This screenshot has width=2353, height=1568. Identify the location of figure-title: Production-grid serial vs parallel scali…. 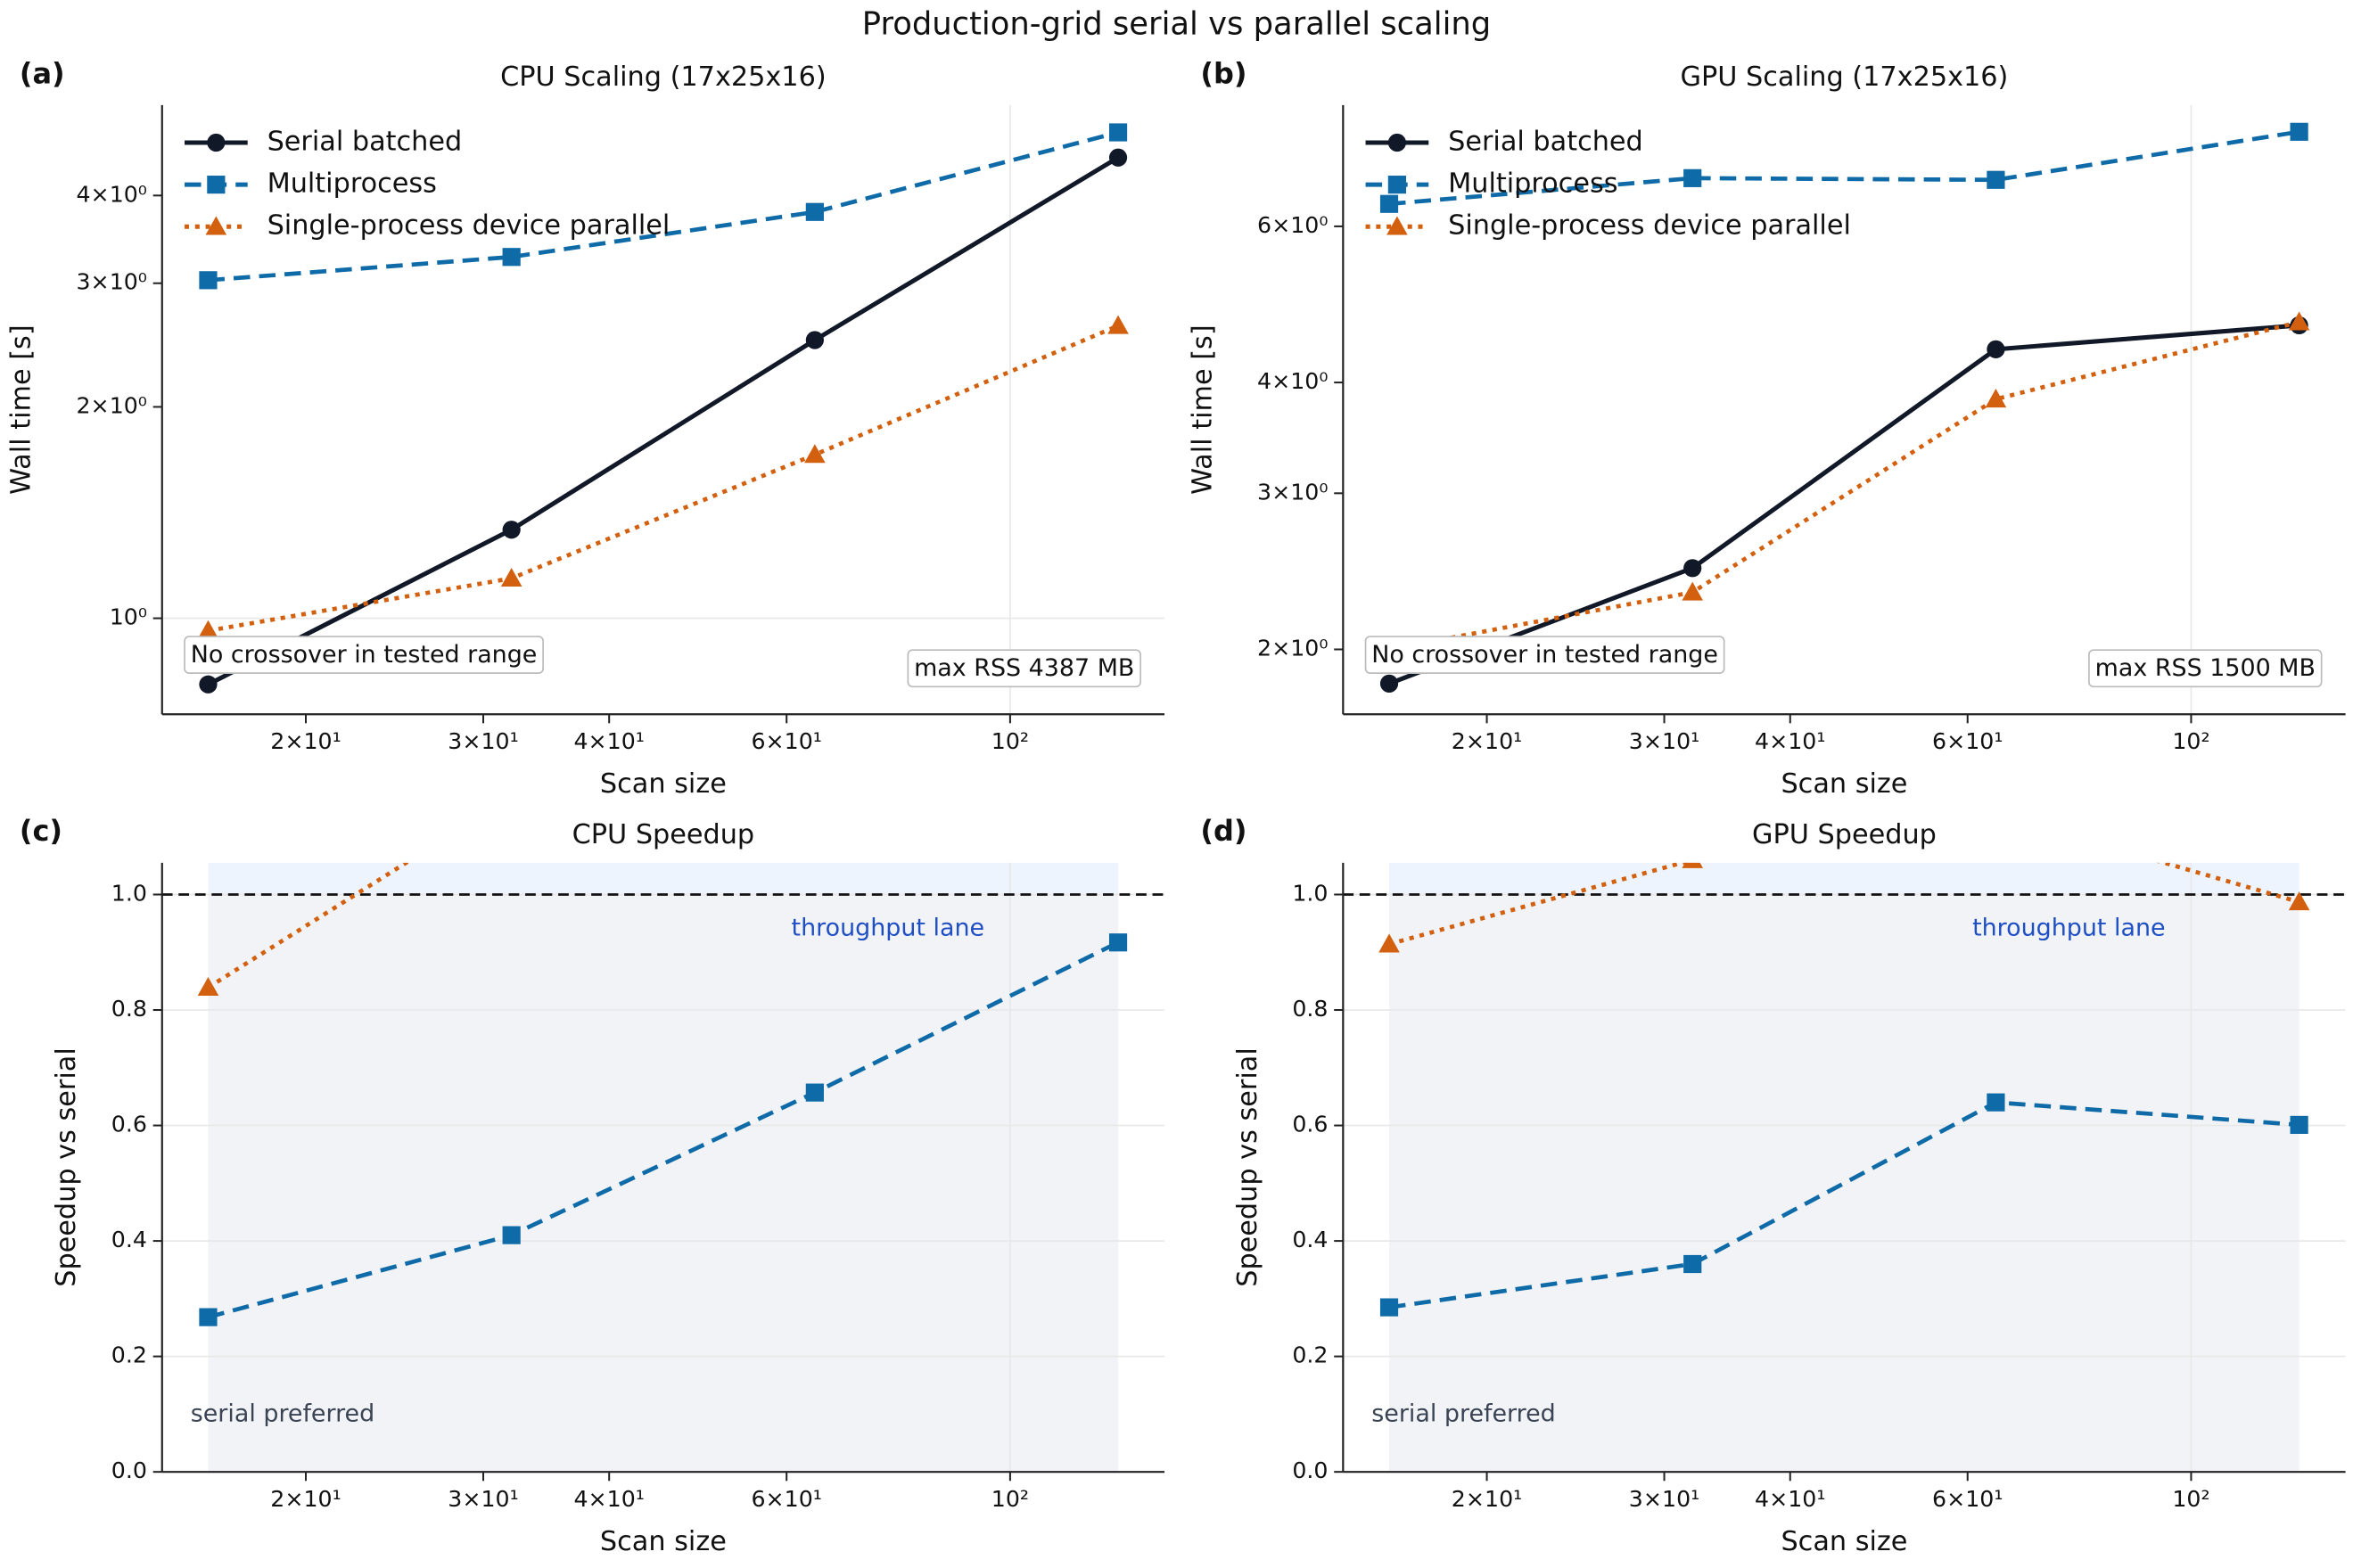
(1176, 24).